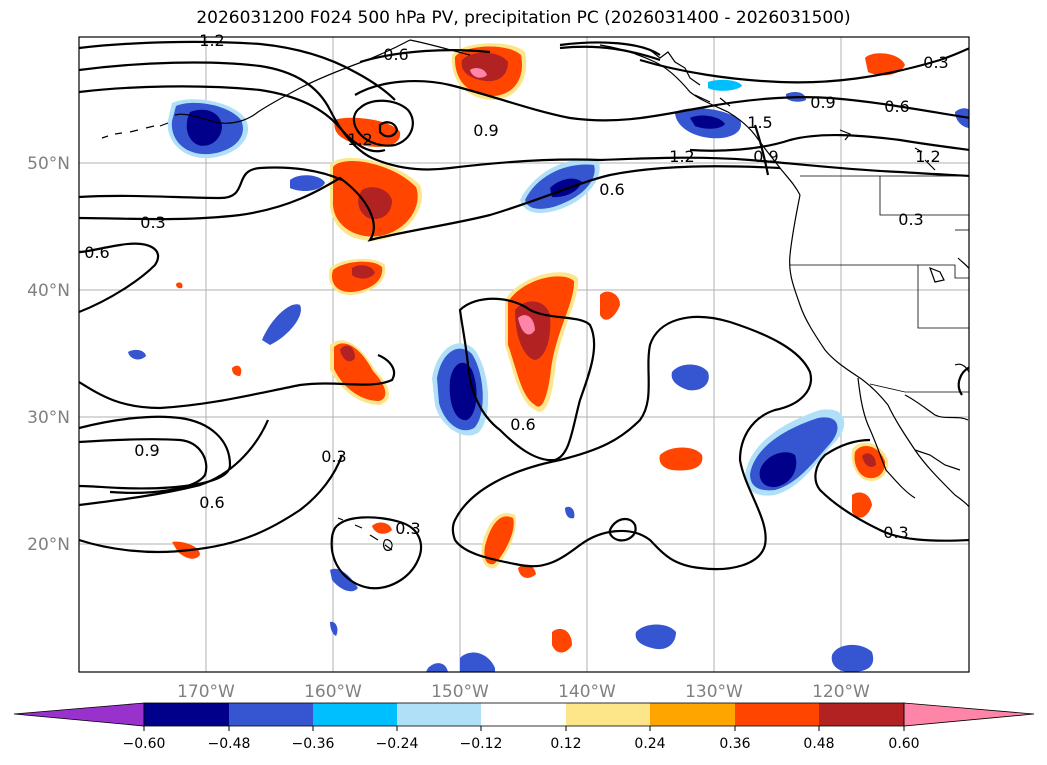 The width and height of the screenshot is (1047, 765). I want to click on lat-label: 40°N, so click(48, 291).